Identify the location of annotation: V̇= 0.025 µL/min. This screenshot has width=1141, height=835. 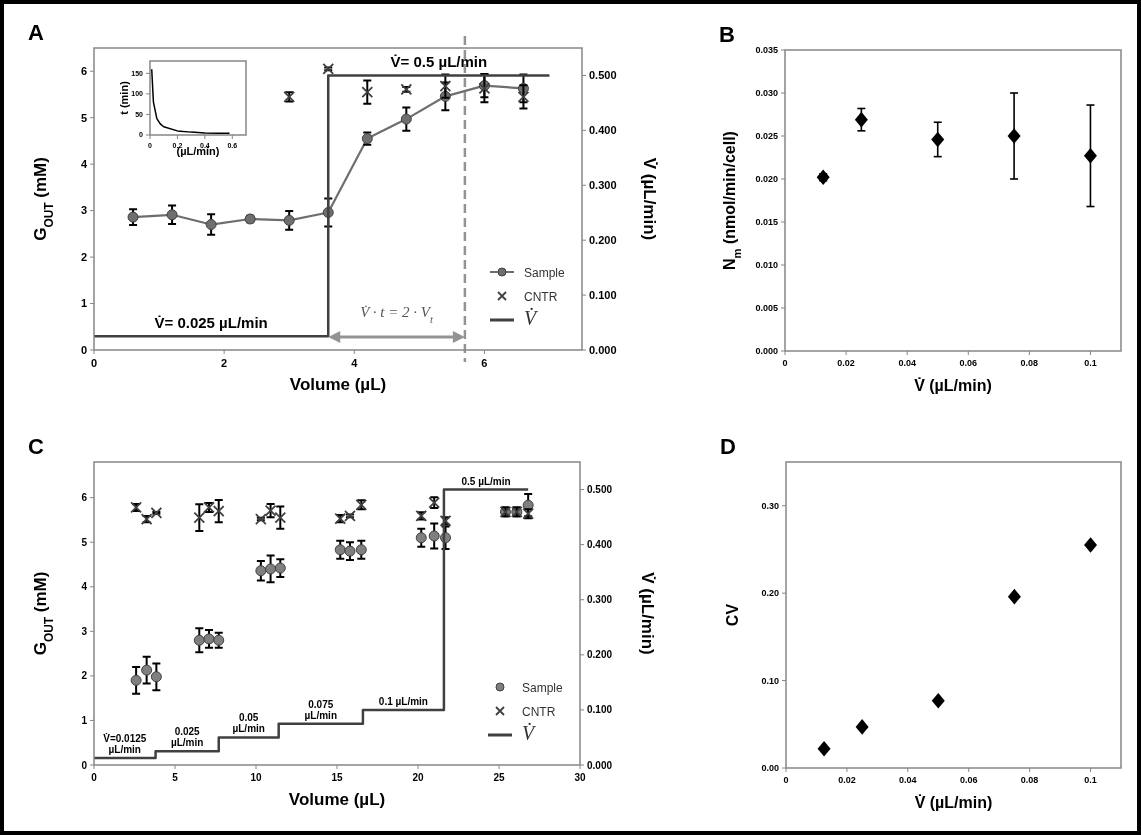
(211, 323).